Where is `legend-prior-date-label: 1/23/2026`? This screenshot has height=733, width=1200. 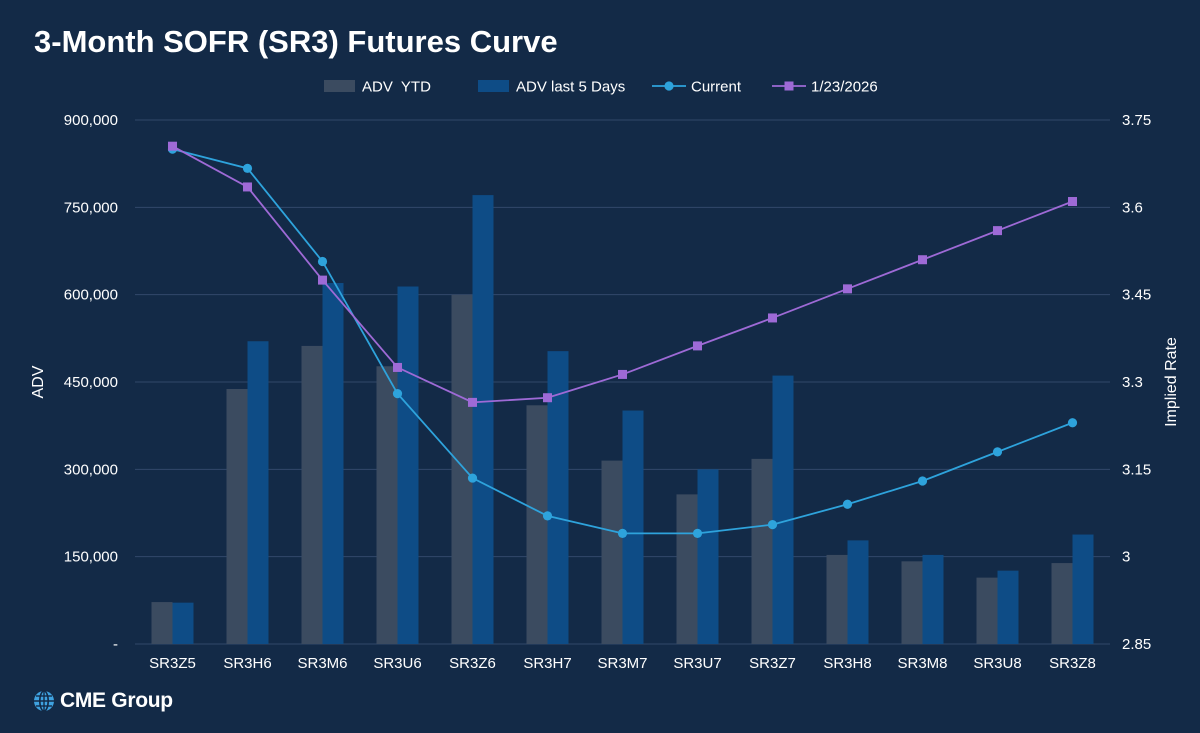 legend-prior-date-label: 1/23/2026 is located at coordinates (844, 87).